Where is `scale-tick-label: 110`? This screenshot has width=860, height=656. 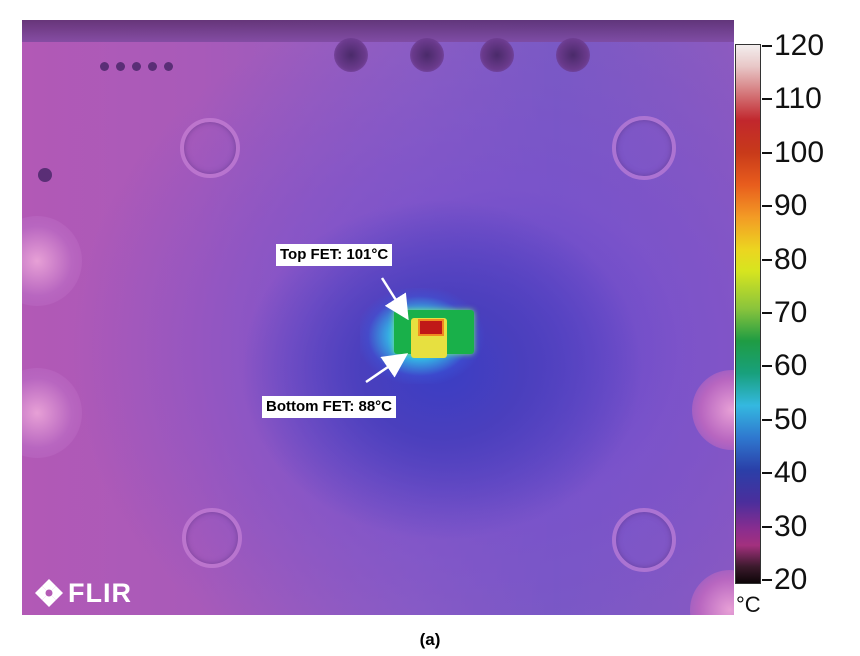 scale-tick-label: 110 is located at coordinates (798, 99).